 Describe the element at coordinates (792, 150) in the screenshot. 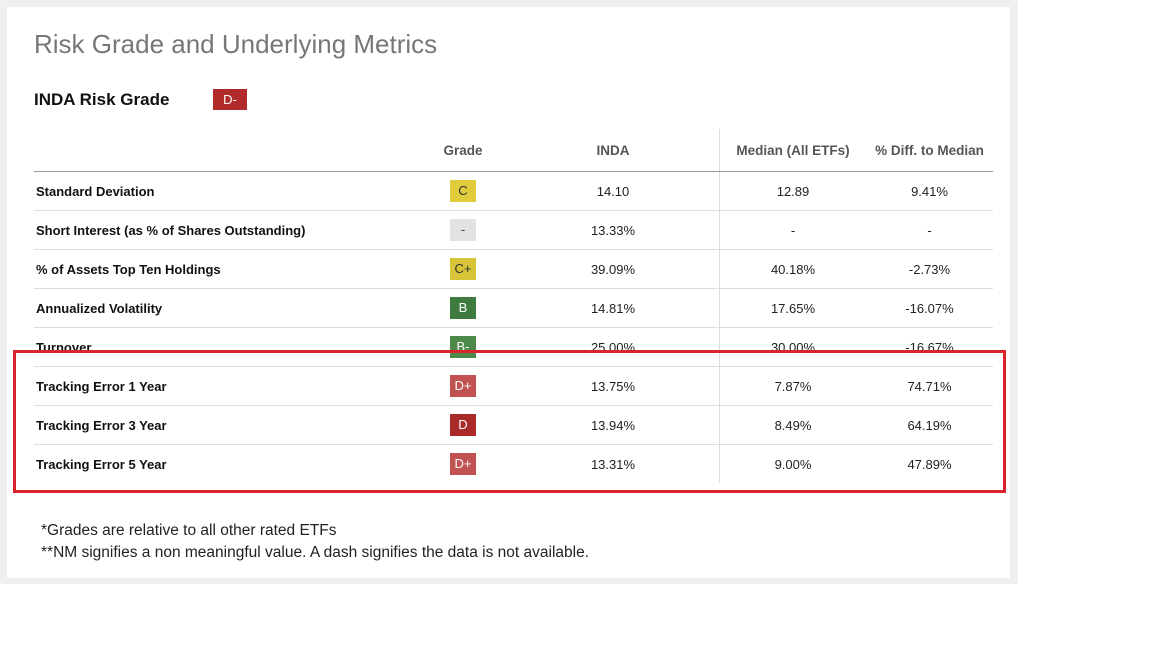

I see `header-median: Median (All ETFs)` at that location.